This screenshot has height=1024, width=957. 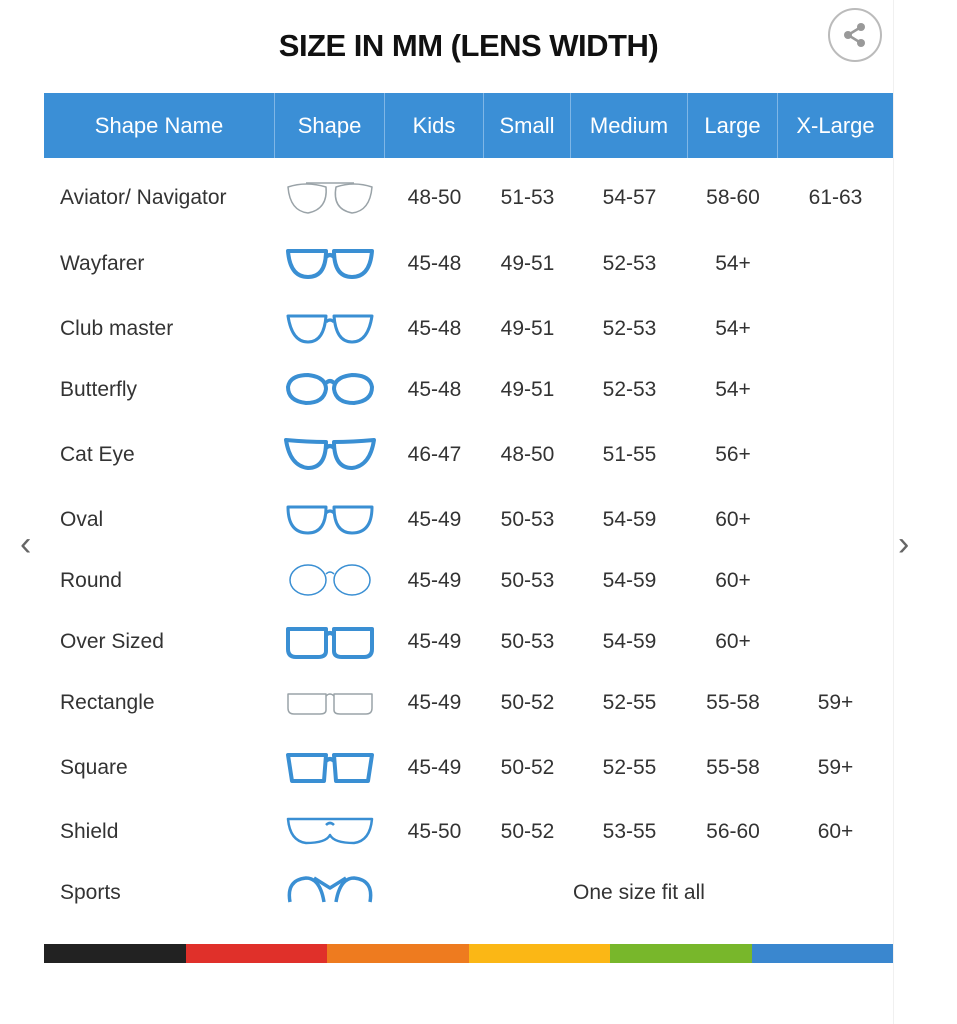 I want to click on size-cell-medium: 53-55, so click(x=629, y=831).